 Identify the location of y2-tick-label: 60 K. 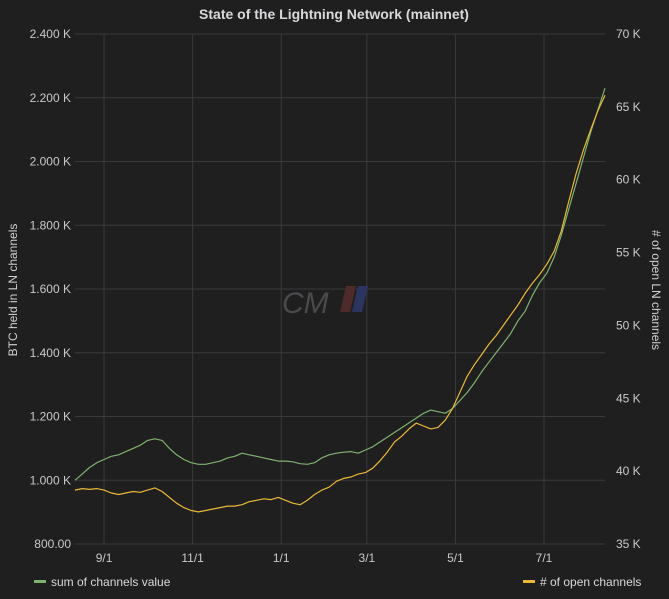
(628, 180).